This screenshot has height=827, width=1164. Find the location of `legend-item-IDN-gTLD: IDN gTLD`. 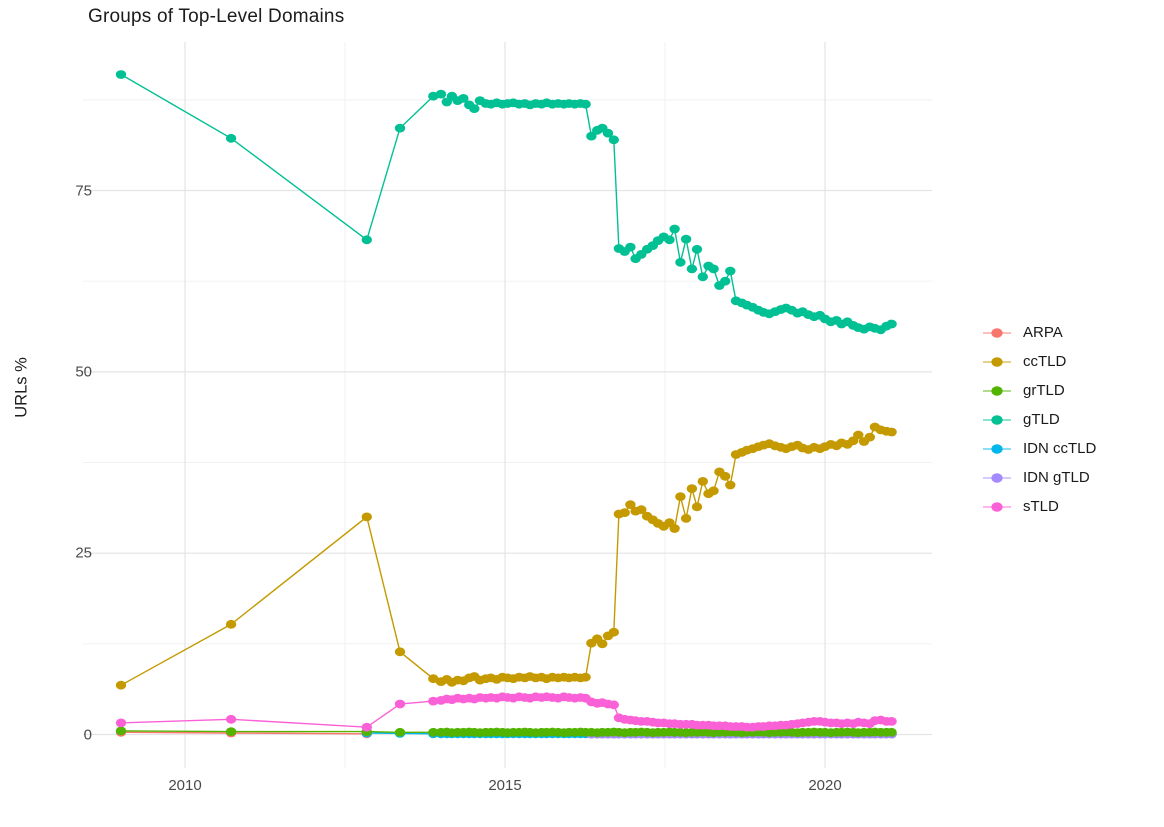

legend-item-IDN-gTLD: IDN gTLD is located at coordinates (1039, 477).